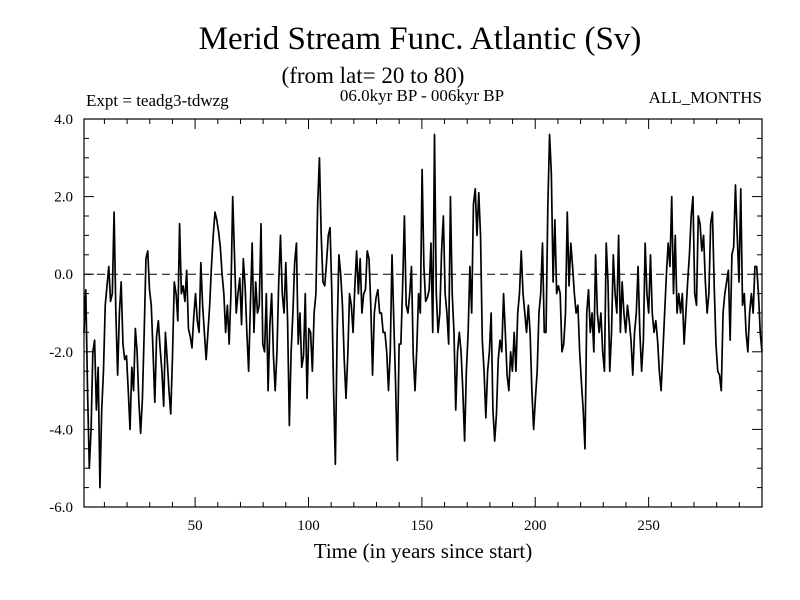 This screenshot has height=600, width=800. Describe the element at coordinates (195, 526) in the screenshot. I see `x-tick-label: 50` at that location.